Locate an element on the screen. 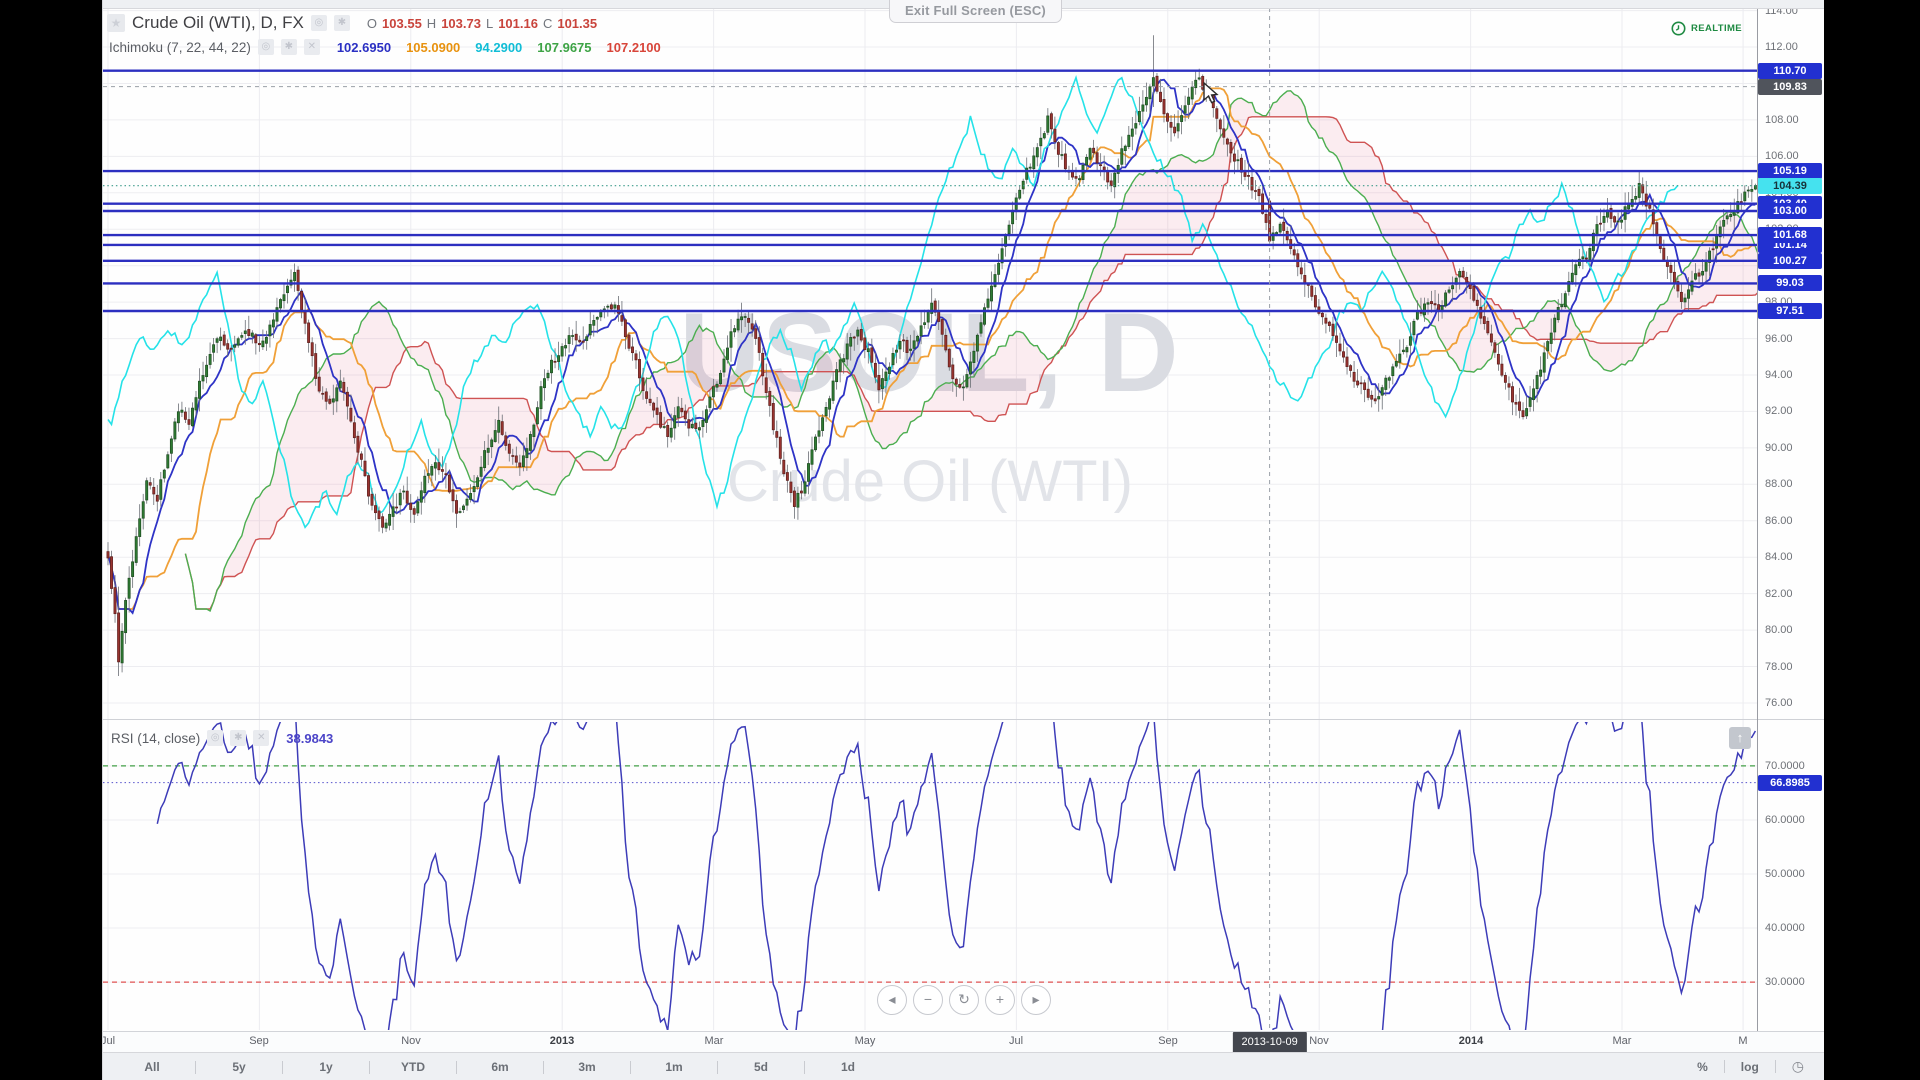  price-axis-badge: 97.51 is located at coordinates (1790, 311).